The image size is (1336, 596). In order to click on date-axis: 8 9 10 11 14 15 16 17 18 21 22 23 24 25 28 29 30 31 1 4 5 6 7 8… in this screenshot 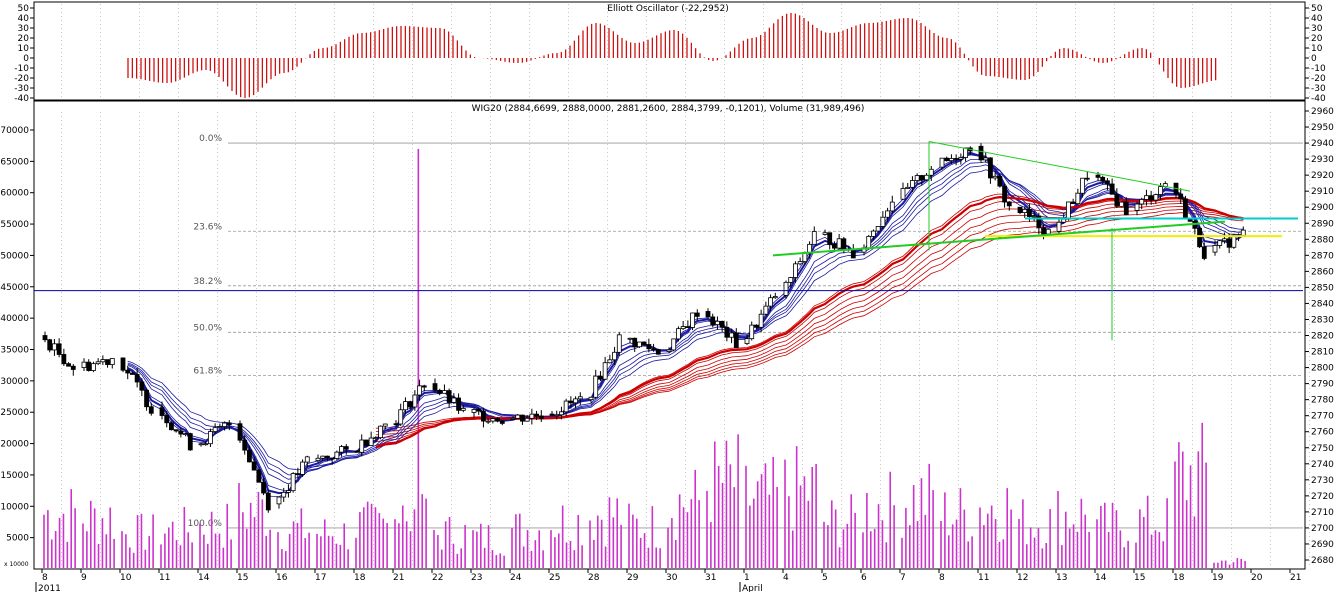, I will do `click(669, 581)`.